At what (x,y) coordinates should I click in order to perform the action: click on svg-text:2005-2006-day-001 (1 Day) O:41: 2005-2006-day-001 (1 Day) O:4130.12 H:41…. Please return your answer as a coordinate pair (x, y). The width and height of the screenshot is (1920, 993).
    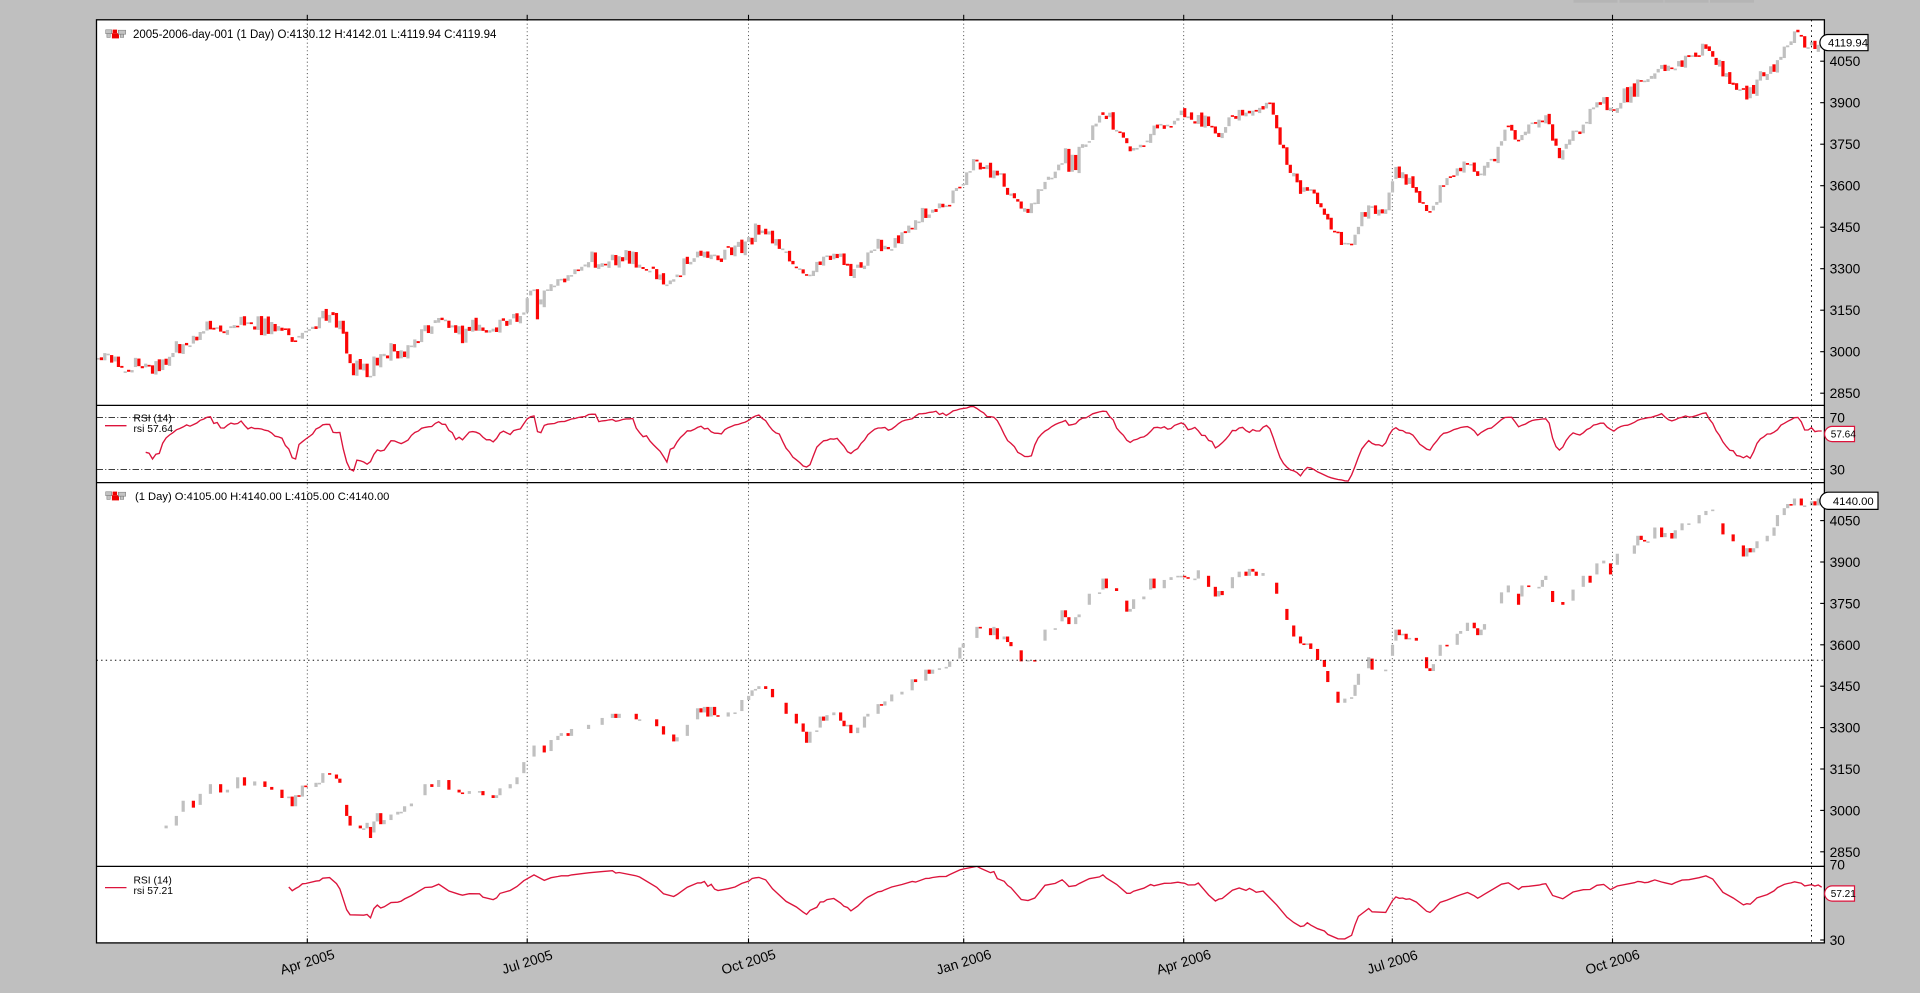
    Looking at the image, I should click on (315, 35).